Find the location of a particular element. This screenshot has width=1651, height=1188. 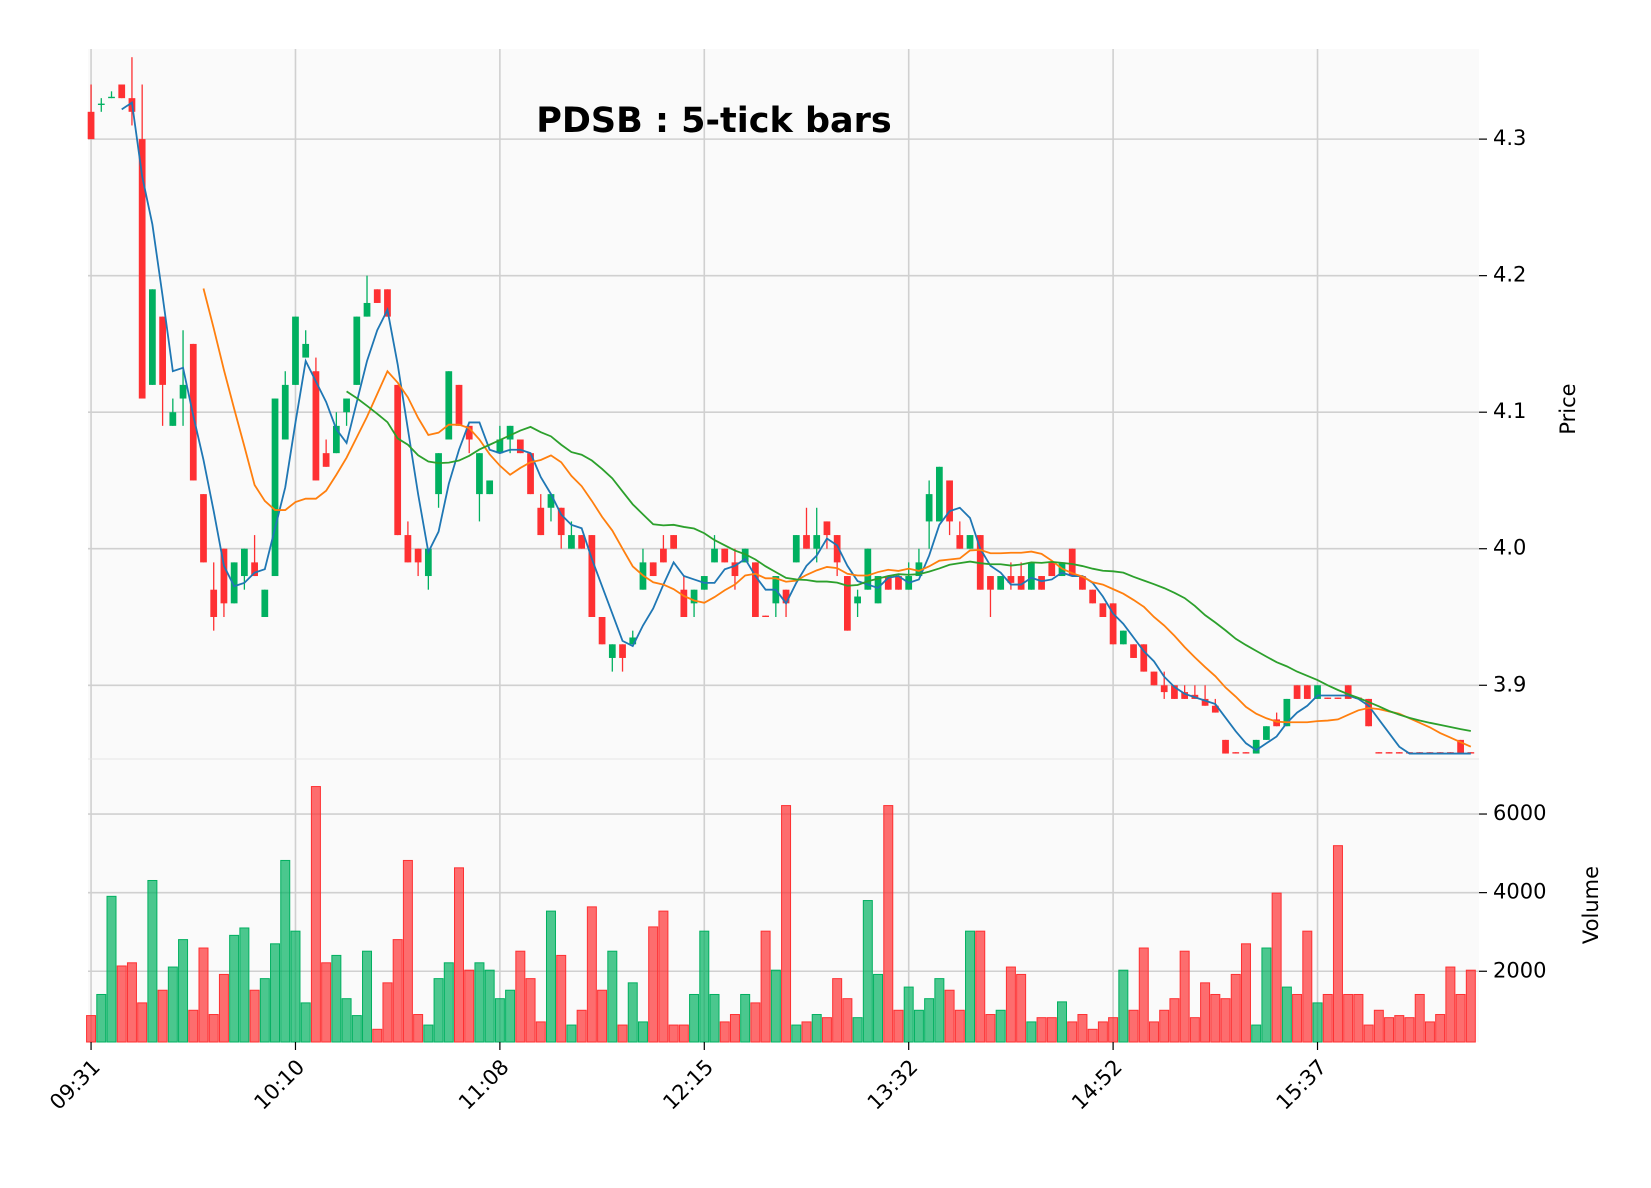

x-tick-label: 15:37 is located at coordinates (1302, 1085).